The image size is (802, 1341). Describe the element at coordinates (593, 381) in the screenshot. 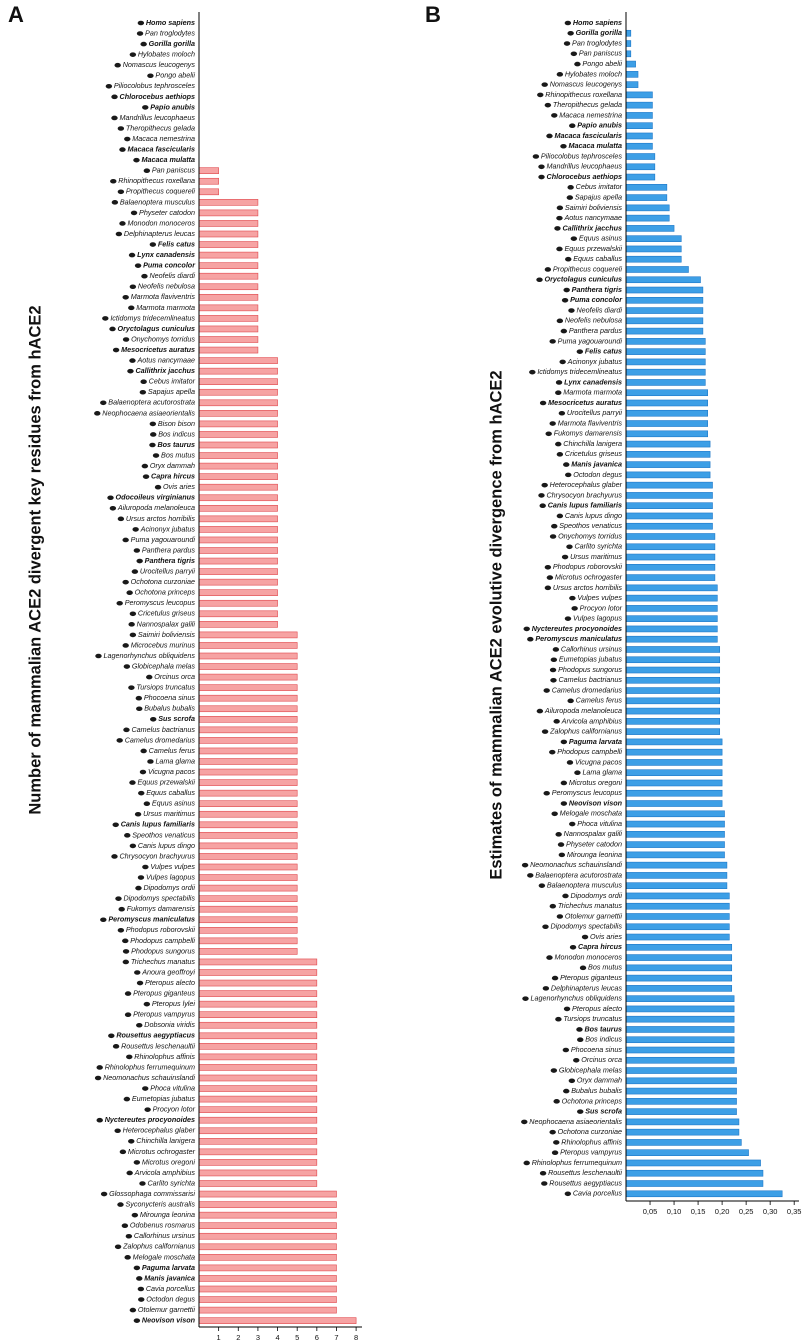

I see `category-label: Lynx canadensis` at that location.